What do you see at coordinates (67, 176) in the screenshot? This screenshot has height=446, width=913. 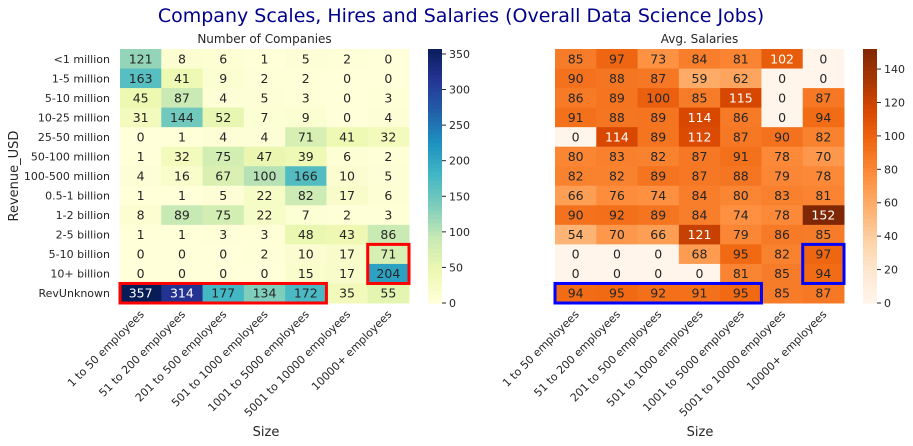 I see `y-tick-label: 100-500 million` at bounding box center [67, 176].